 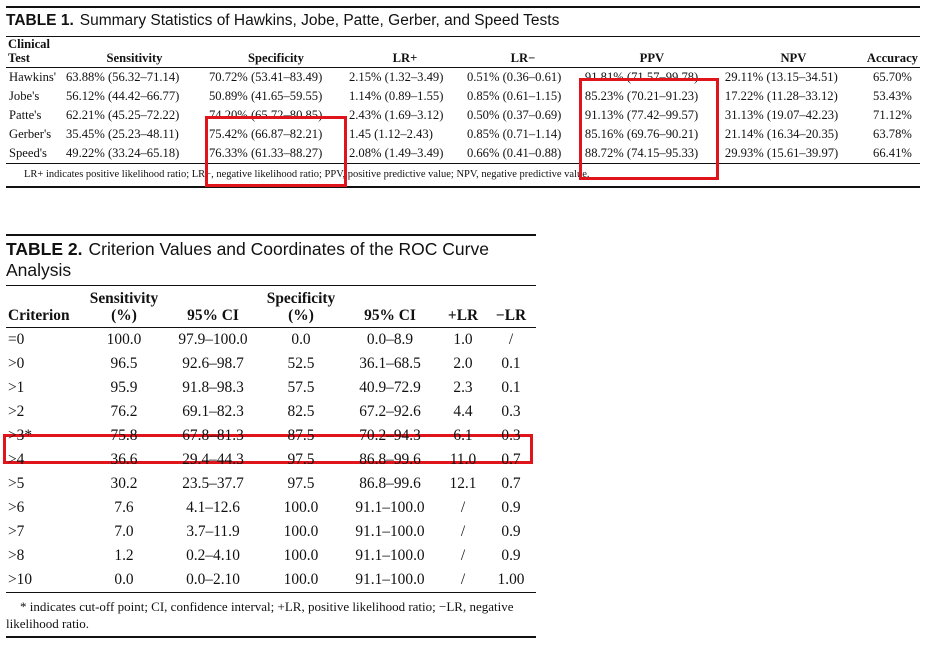 I want to click on table-row: >0 96.5 92.6–98.7 52.5 36.1–68.5 2.0 0.1, so click(x=271, y=364).